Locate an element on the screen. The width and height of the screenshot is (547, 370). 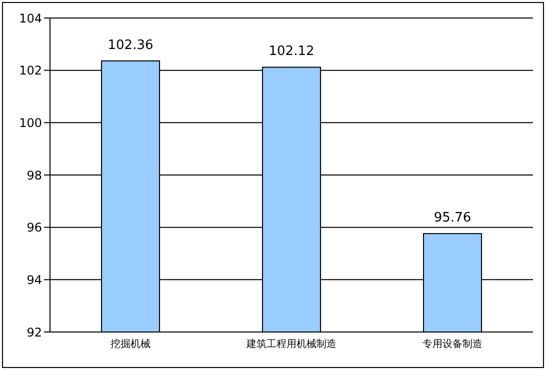
data-label: 102.12 is located at coordinates (291, 52).